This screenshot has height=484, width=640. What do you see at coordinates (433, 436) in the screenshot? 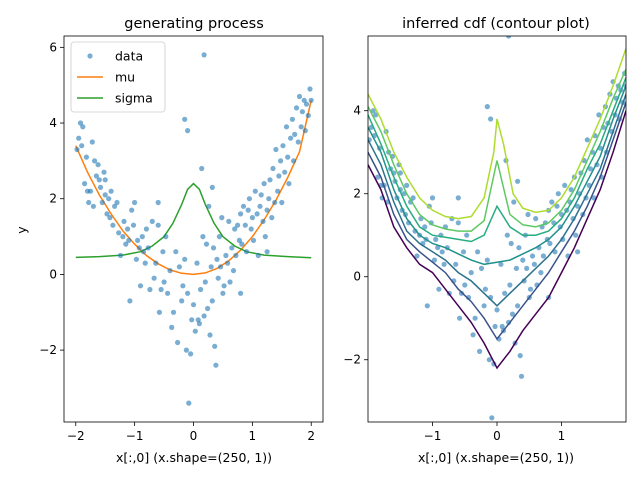
I see `x-tick-label: −1` at bounding box center [433, 436].